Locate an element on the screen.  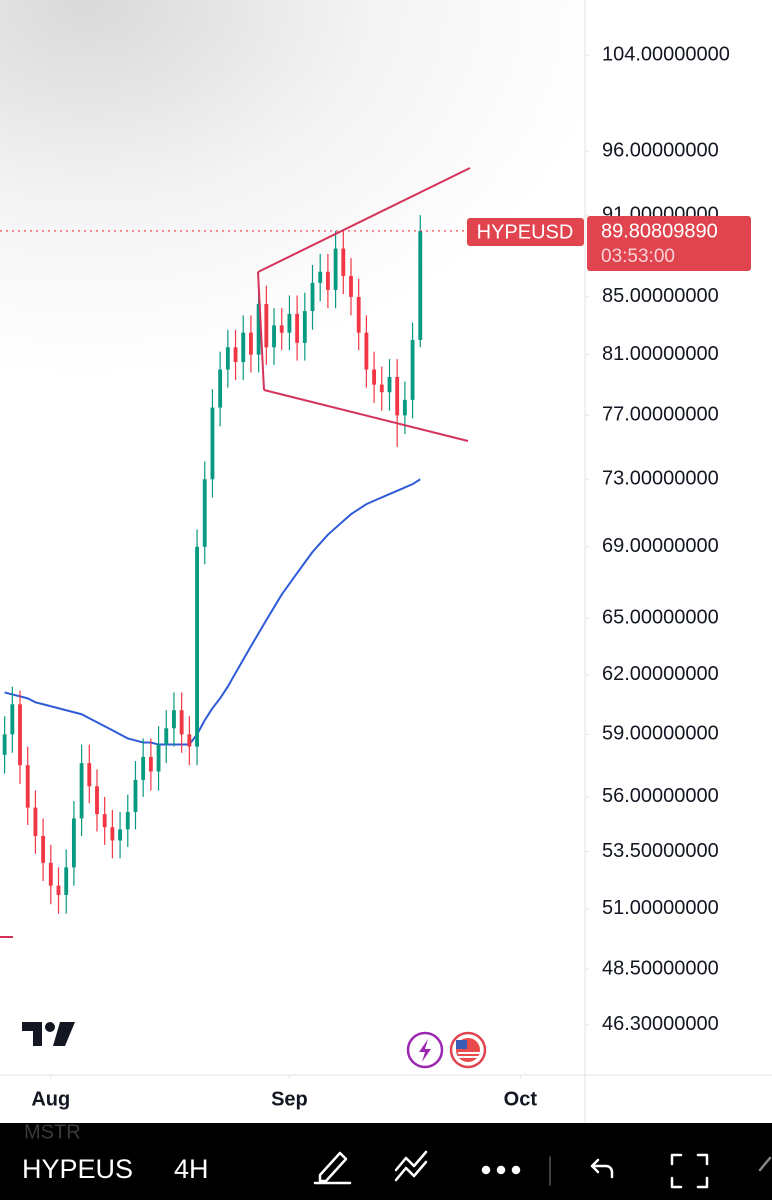
y-tick-label: 73.00000000 is located at coordinates (660, 479).